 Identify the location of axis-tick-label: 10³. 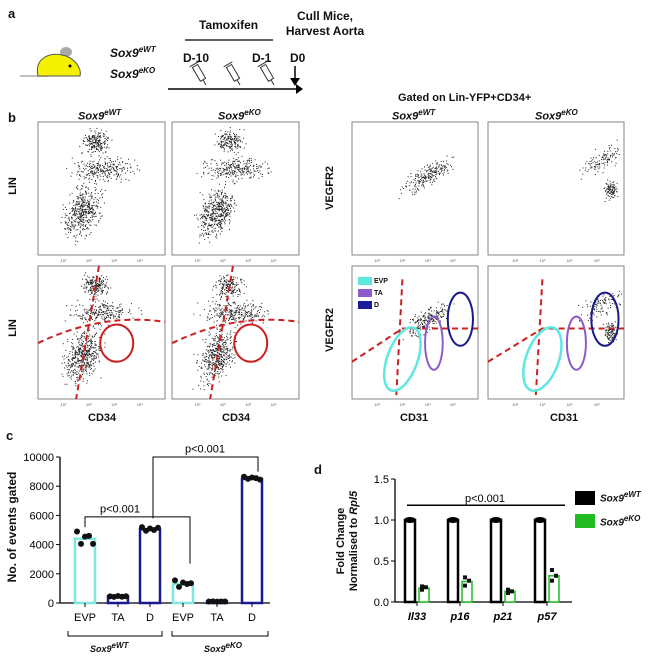
(515, 404).